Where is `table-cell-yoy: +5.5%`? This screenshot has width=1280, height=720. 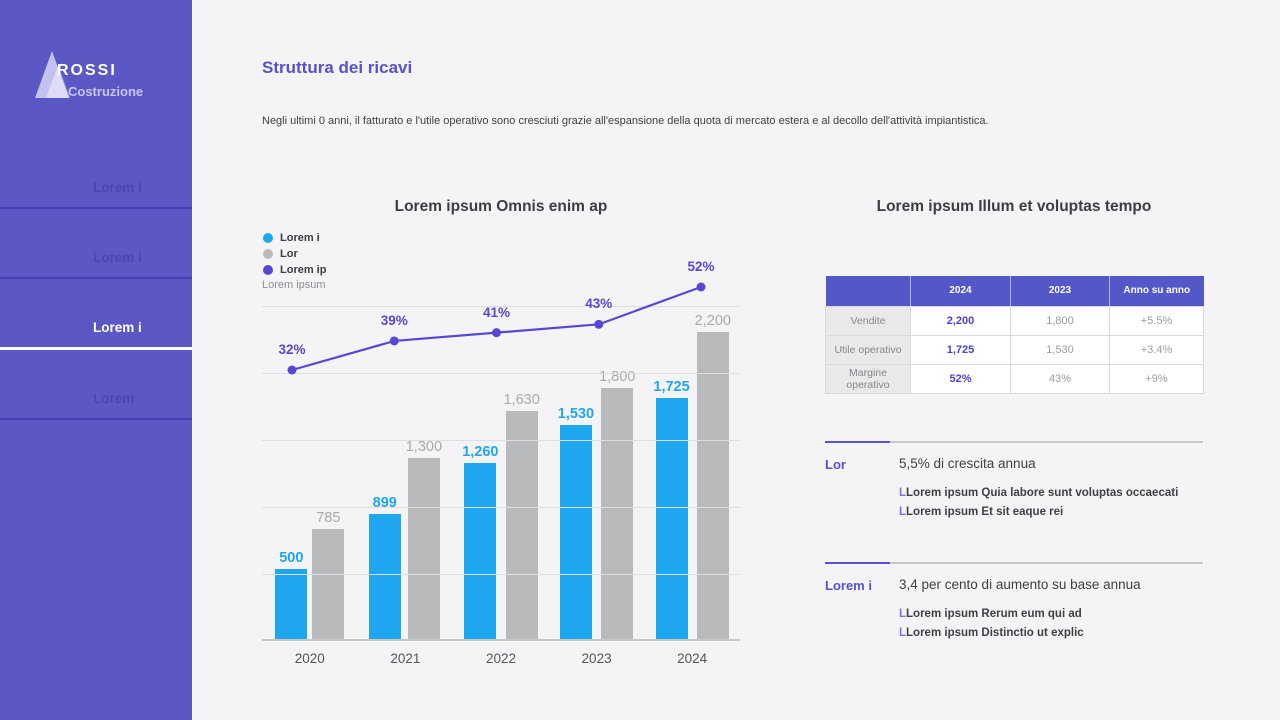 table-cell-yoy: +5.5% is located at coordinates (1156, 320).